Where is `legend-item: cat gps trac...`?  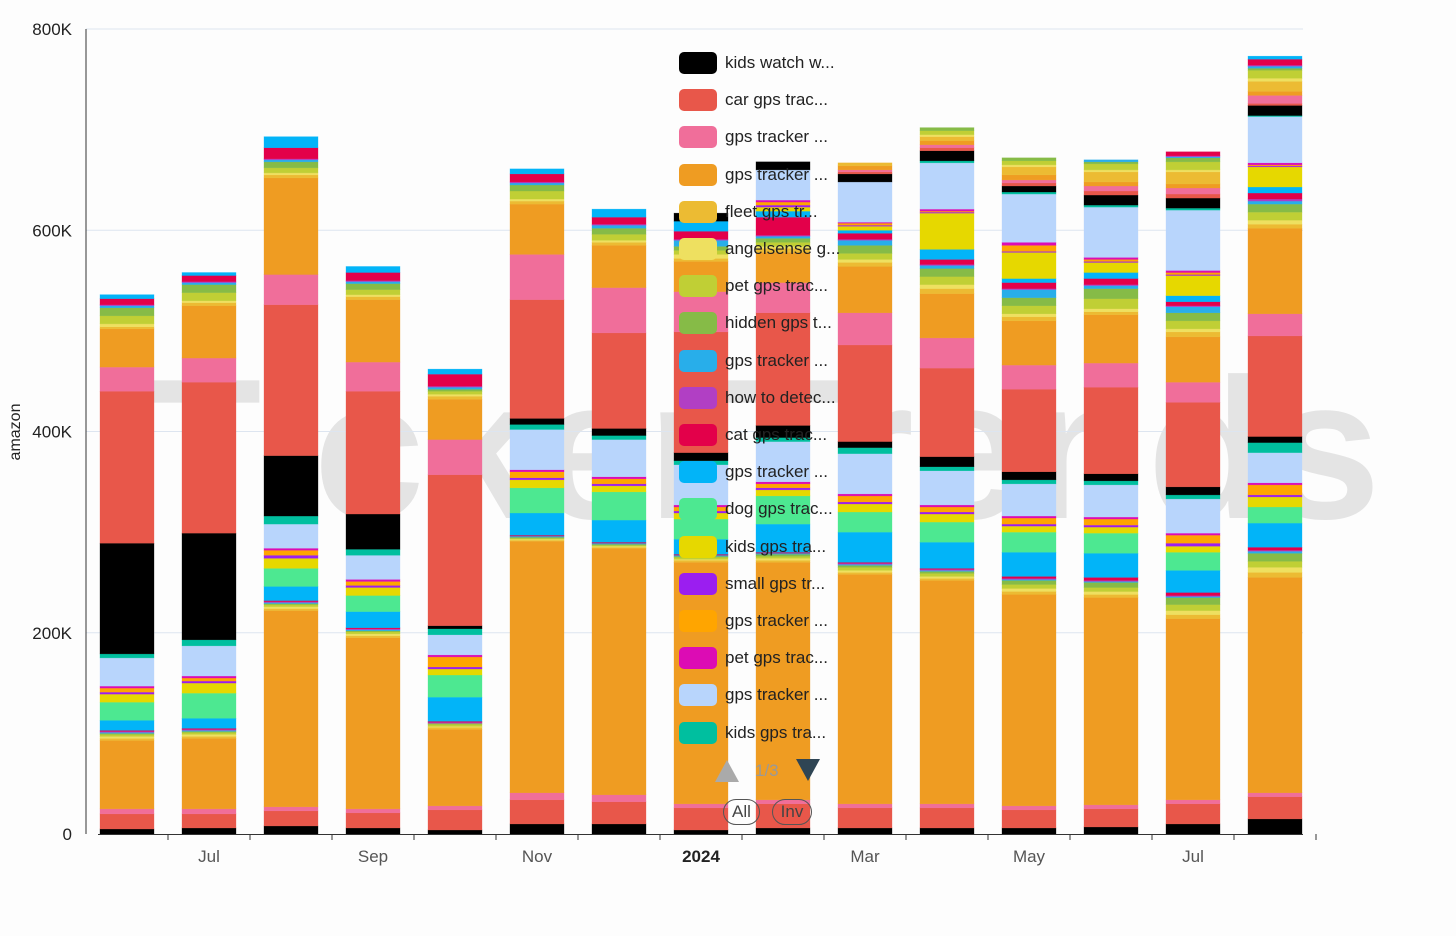
legend-item: cat gps trac... is located at coordinates (753, 435).